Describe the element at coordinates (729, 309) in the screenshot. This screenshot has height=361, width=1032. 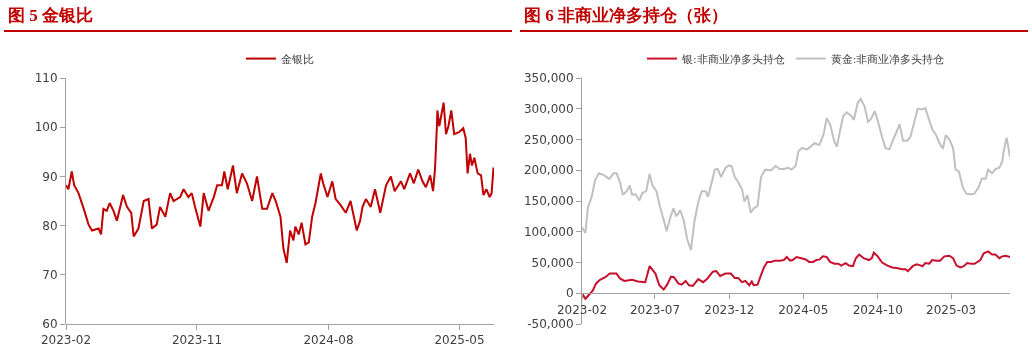
I see `x-tick-label: 2023-12` at that location.